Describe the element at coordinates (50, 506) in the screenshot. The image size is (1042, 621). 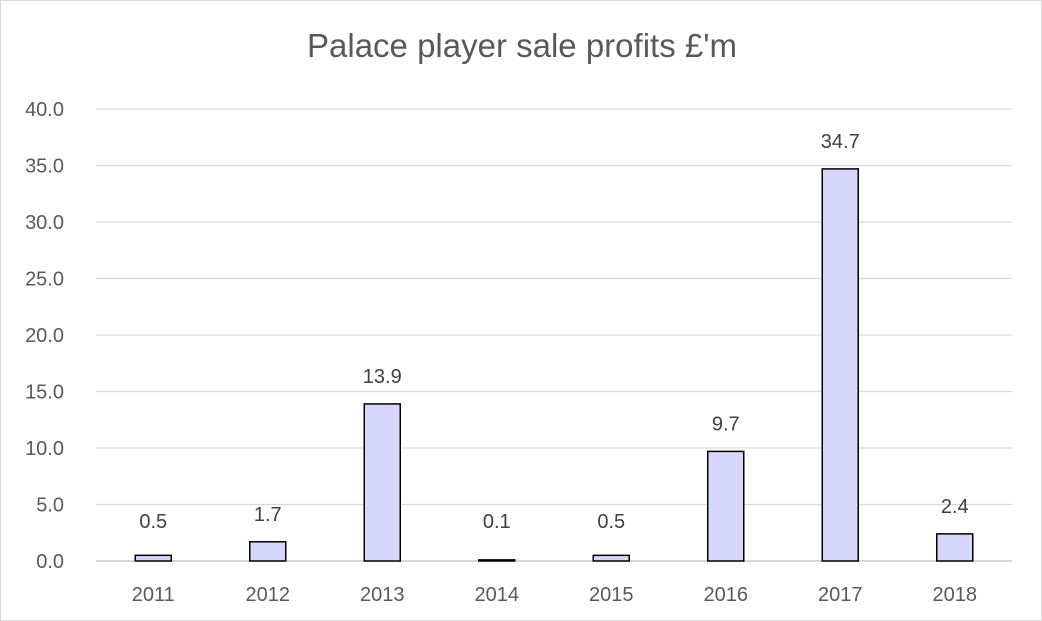
I see `y-tick-label: 5.0` at that location.